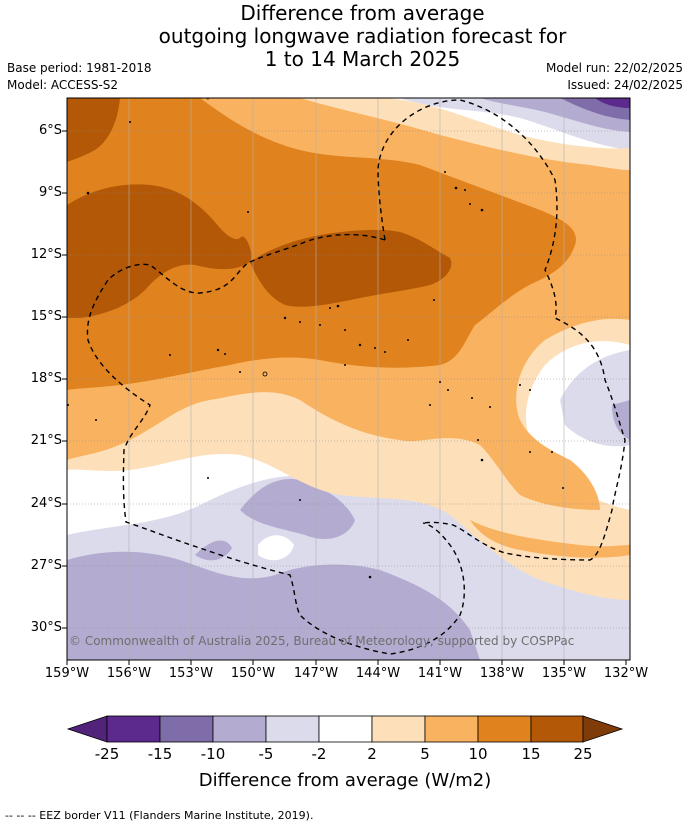  What do you see at coordinates (79, 77) in the screenshot?
I see `meta-left: Base period: 1981-2018 Model: ACCESS-S2` at bounding box center [79, 77].